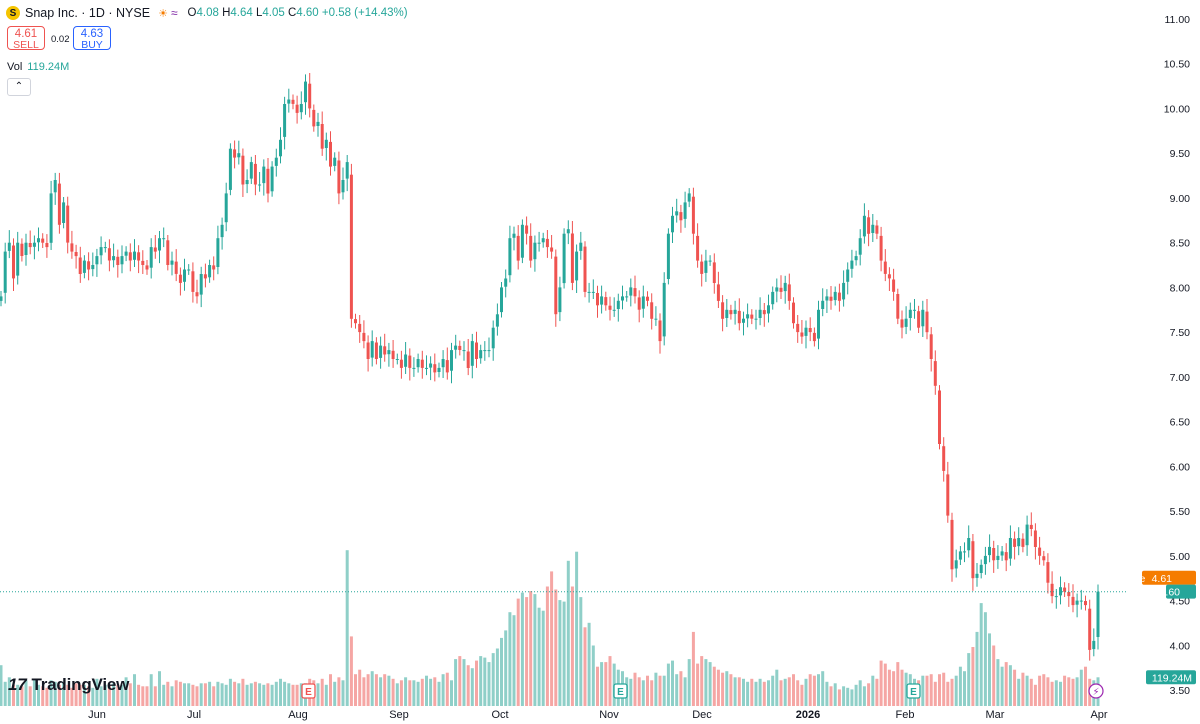 This screenshot has width=1200, height=724. I want to click on lightning-glyph: ⚡, so click(1095, 692).